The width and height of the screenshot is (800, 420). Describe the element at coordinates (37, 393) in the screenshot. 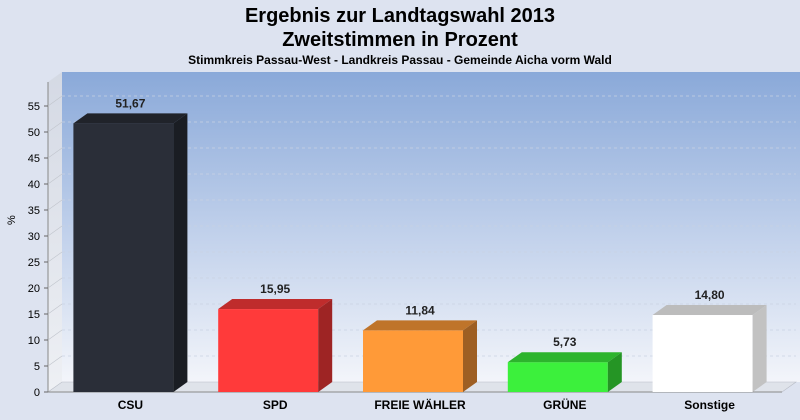

I see `y-tick-label: 0` at that location.